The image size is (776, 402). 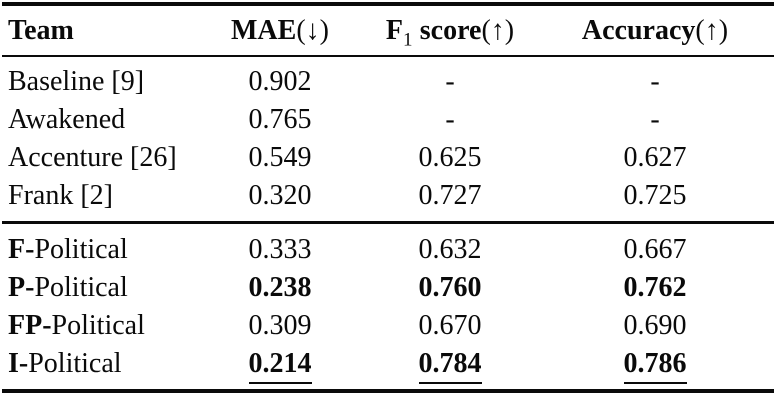 I want to click on table-row: FP-Political 0.309 0.670 0.690, so click(x=388, y=326).